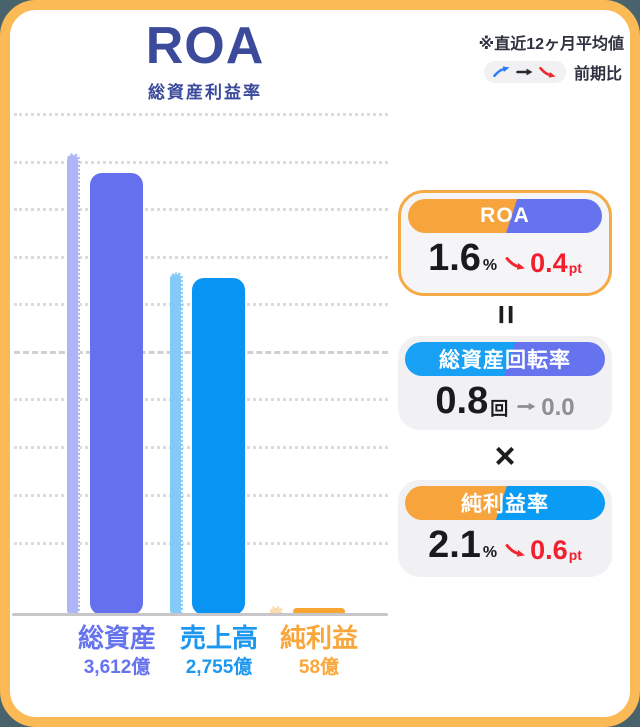 The height and width of the screenshot is (727, 640). Describe the element at coordinates (176, 443) in the screenshot. I see `bar-sales-prev` at that location.